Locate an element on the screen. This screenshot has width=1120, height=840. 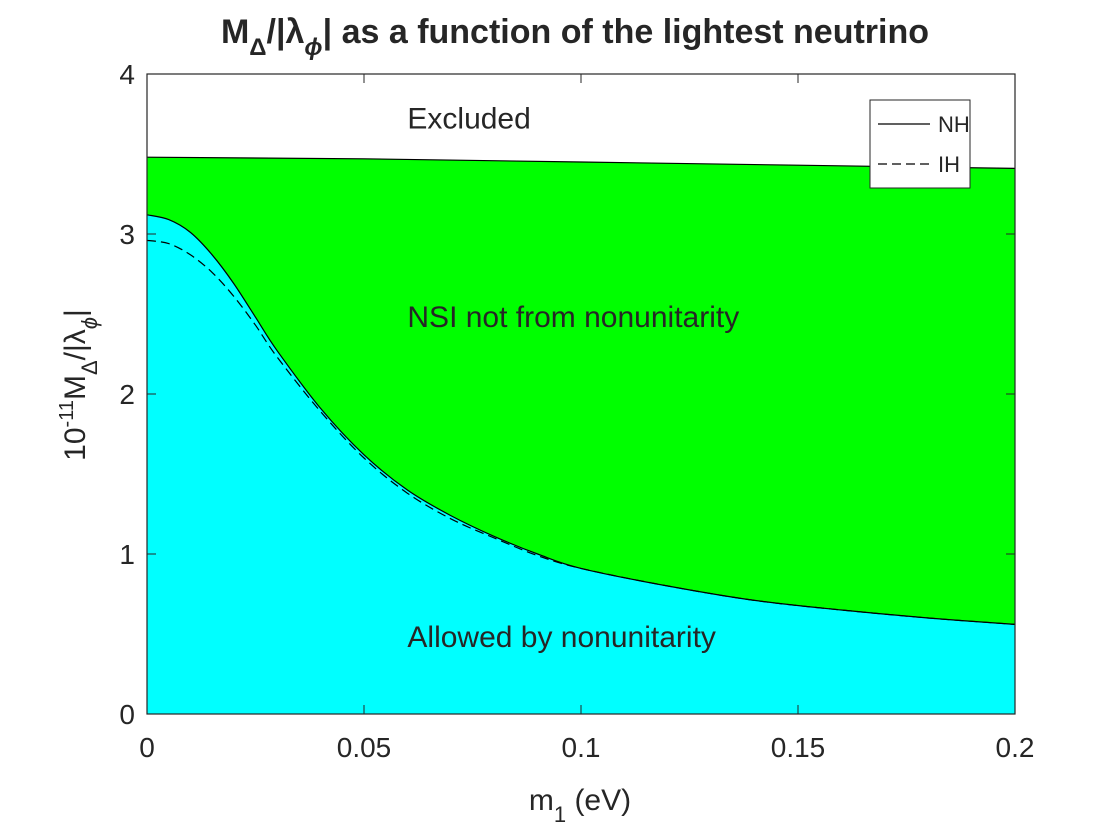
y-tick-label: 4 is located at coordinates (127, 74).